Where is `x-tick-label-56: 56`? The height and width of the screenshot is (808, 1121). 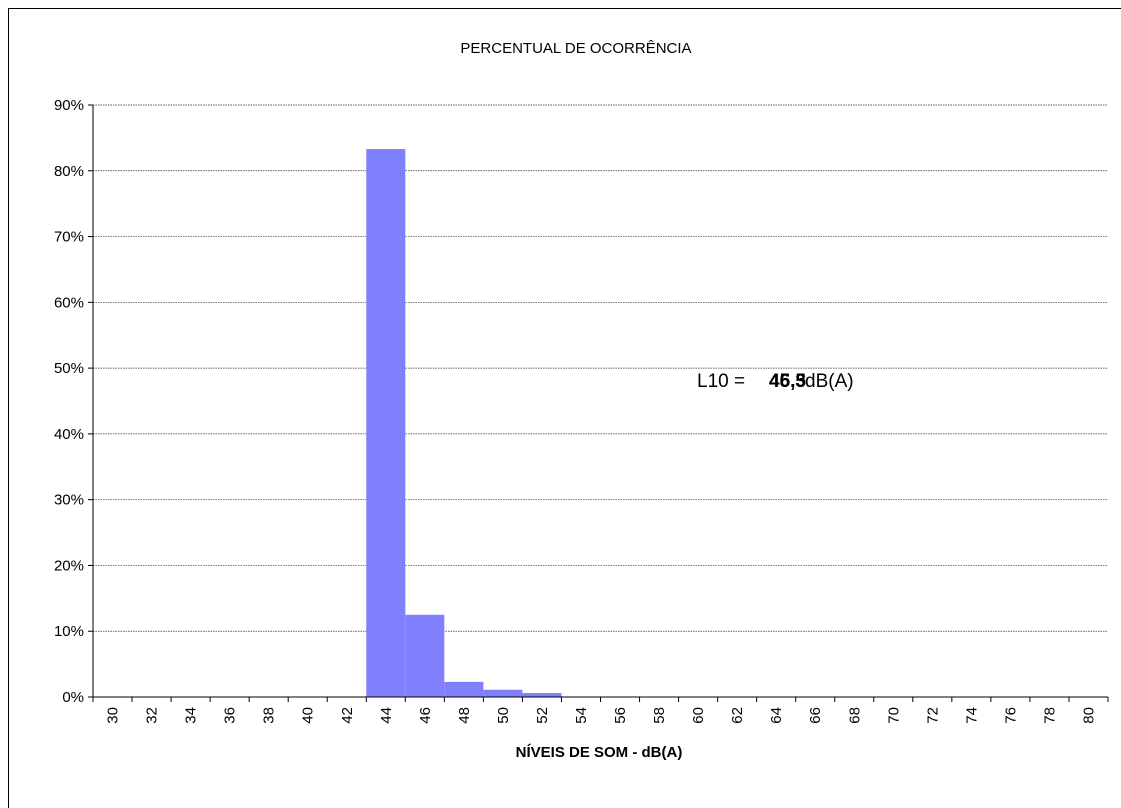
x-tick-label-56: 56 is located at coordinates (620, 715).